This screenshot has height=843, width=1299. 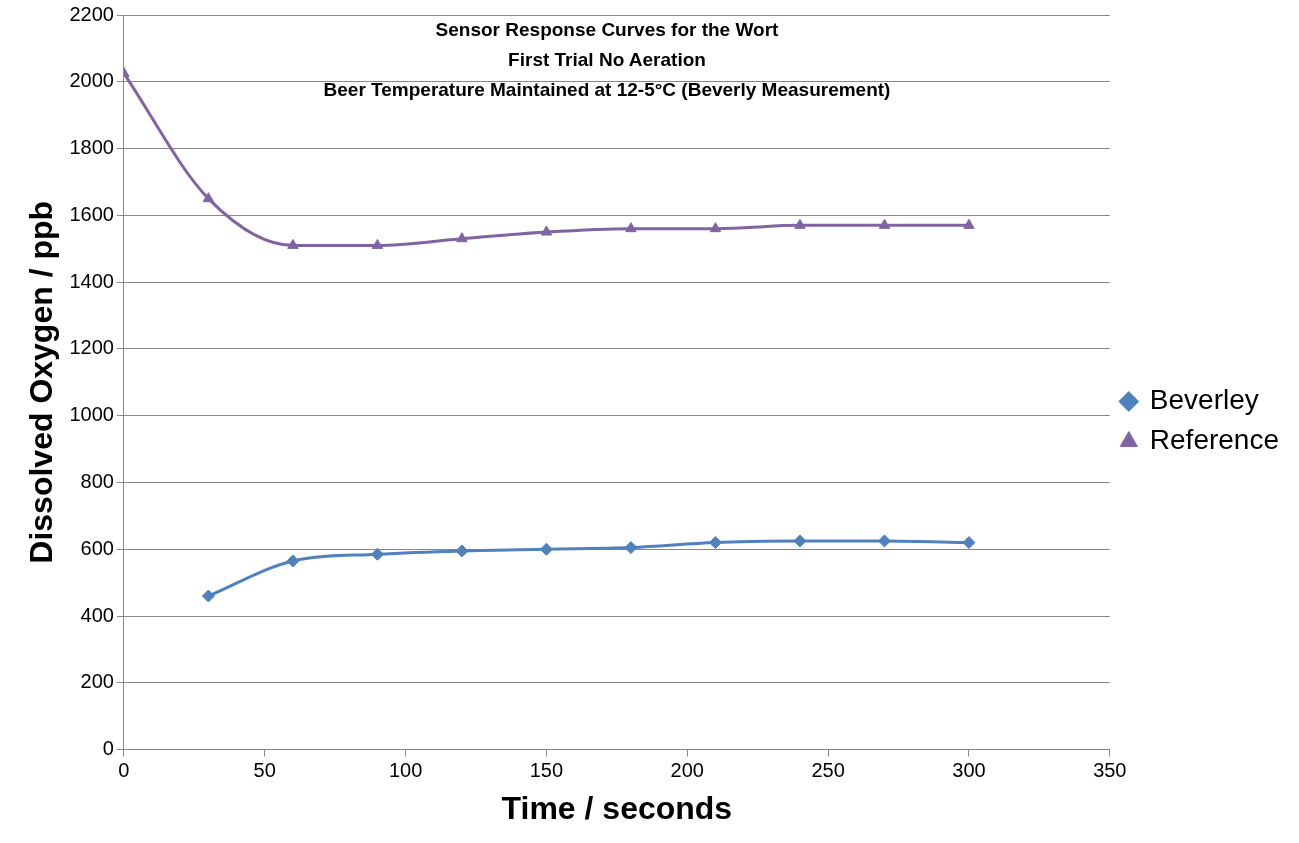 What do you see at coordinates (91, 414) in the screenshot?
I see `y-tick-label: 1000` at bounding box center [91, 414].